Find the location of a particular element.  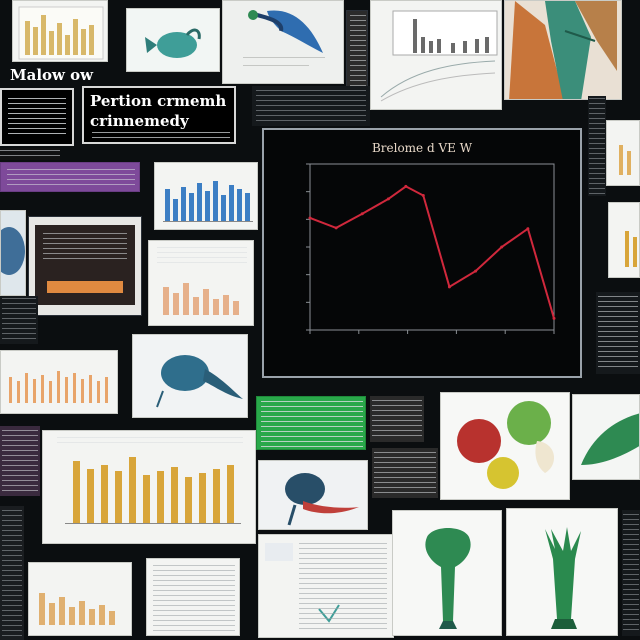

thumbnail-bar-chart-bottom-left is located at coordinates (80, 599).